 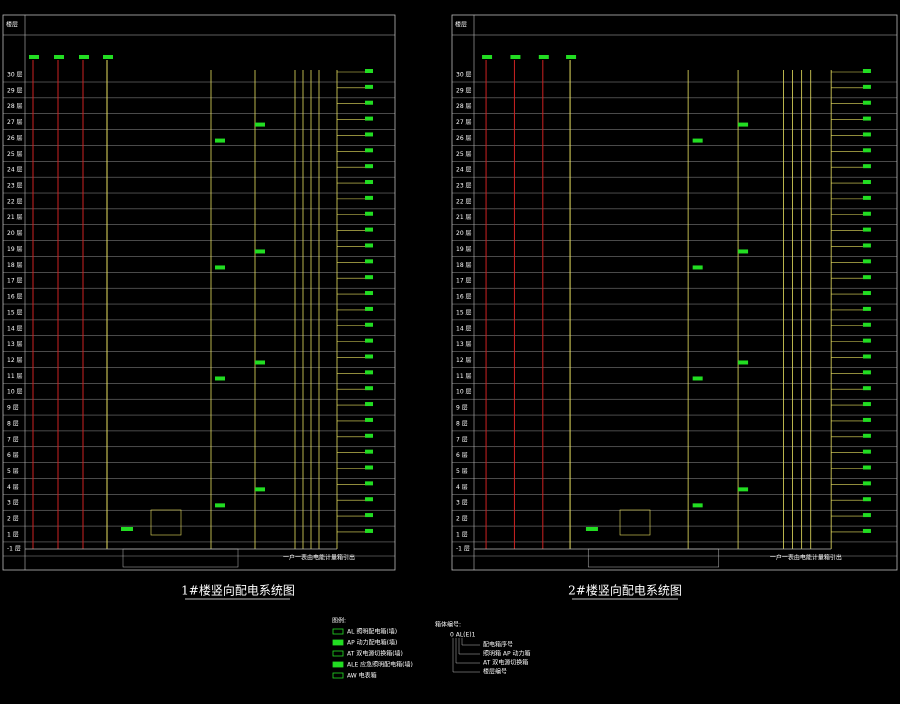 What do you see at coordinates (339, 621) in the screenshot?
I see `legend-title: 图例:` at bounding box center [339, 621].